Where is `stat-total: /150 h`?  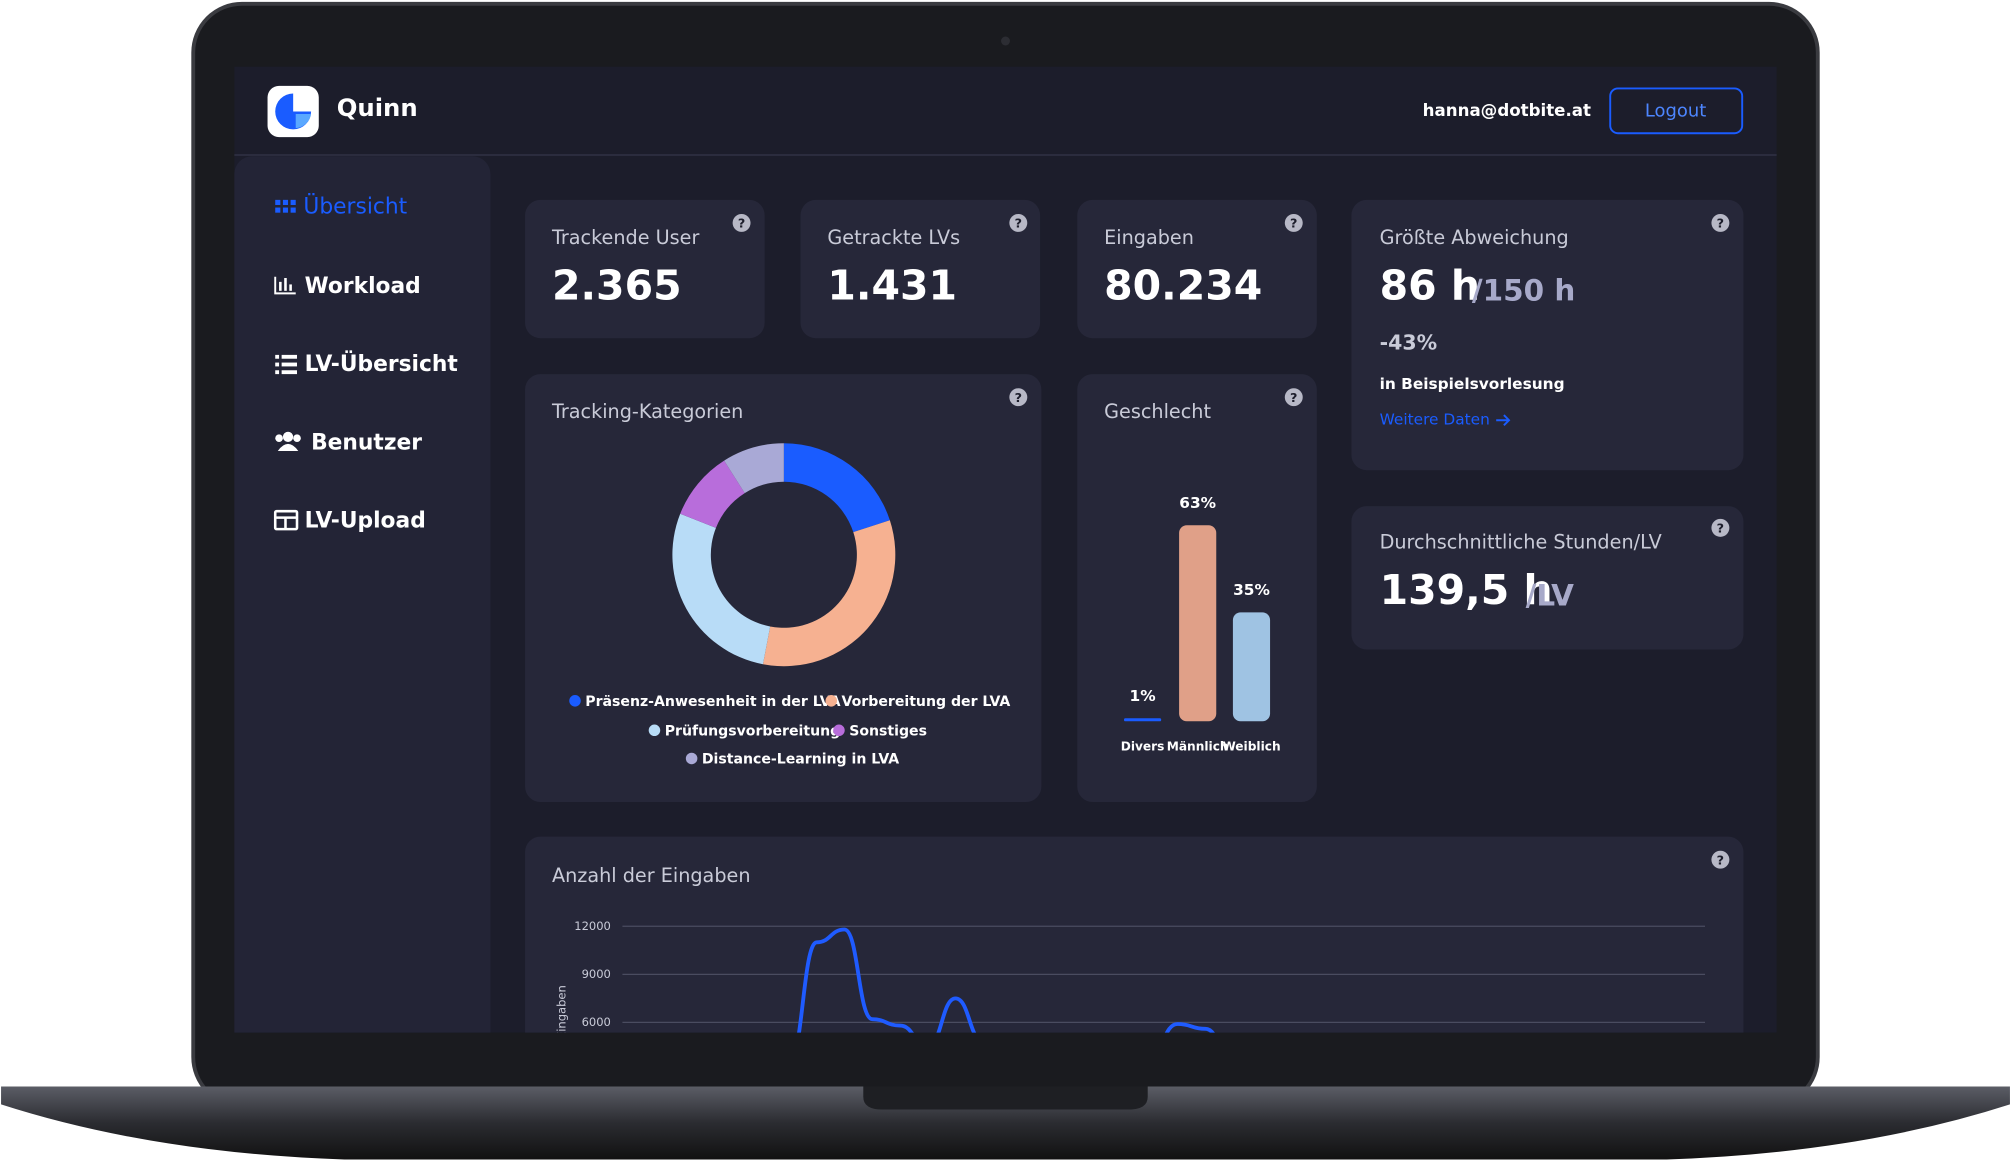 stat-total: /150 h is located at coordinates (1523, 291).